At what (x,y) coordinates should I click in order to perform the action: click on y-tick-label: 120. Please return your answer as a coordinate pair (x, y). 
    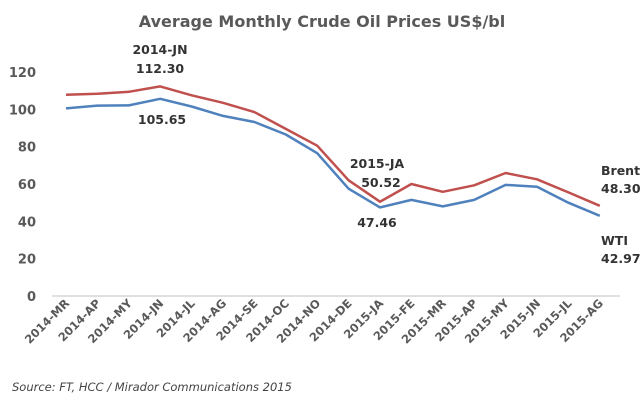
    Looking at the image, I should click on (22, 73).